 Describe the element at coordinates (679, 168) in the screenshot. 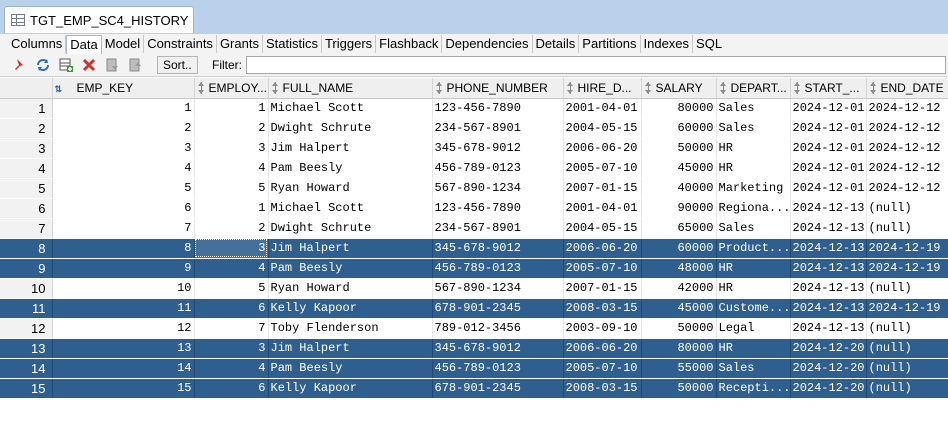

I see `cell-salary: 45000` at that location.